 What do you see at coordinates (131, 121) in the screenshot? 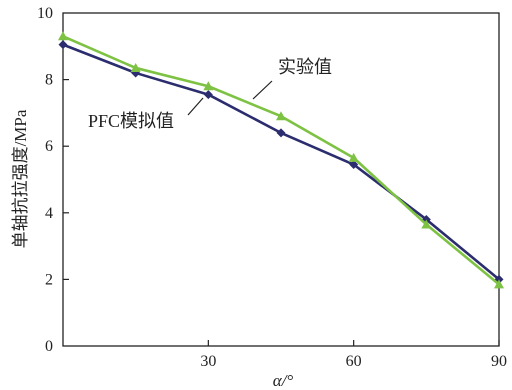
I see `series-label-pfc: PFC模拟值` at bounding box center [131, 121].